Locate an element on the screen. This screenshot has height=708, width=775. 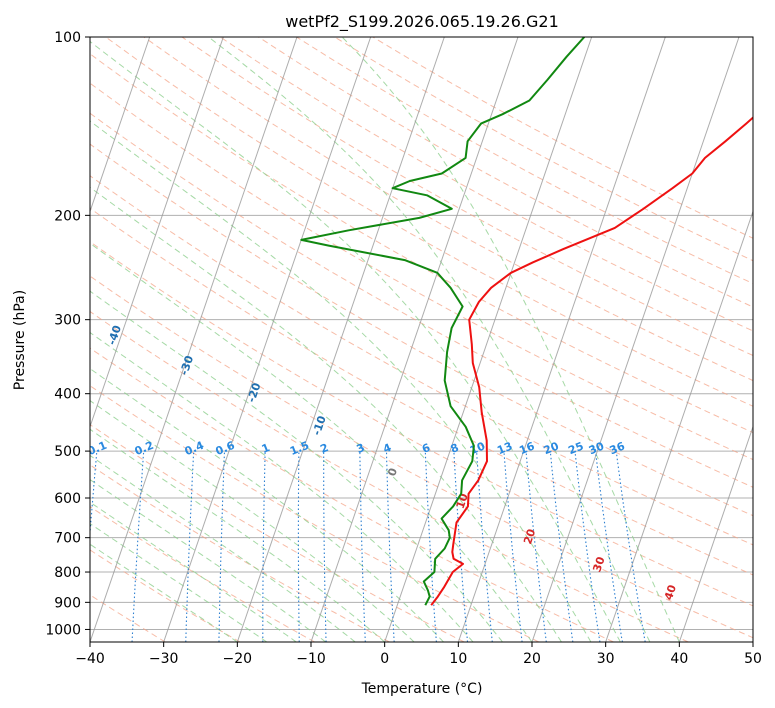
mixing-ratio-label: 10 is located at coordinates (477, 448).